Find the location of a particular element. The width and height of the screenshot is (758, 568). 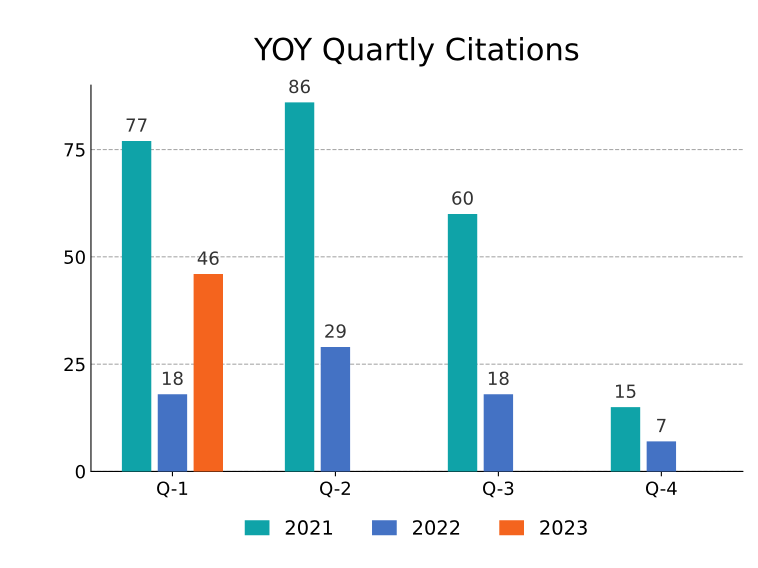

x-tick-label: Q-4 is located at coordinates (661, 489).